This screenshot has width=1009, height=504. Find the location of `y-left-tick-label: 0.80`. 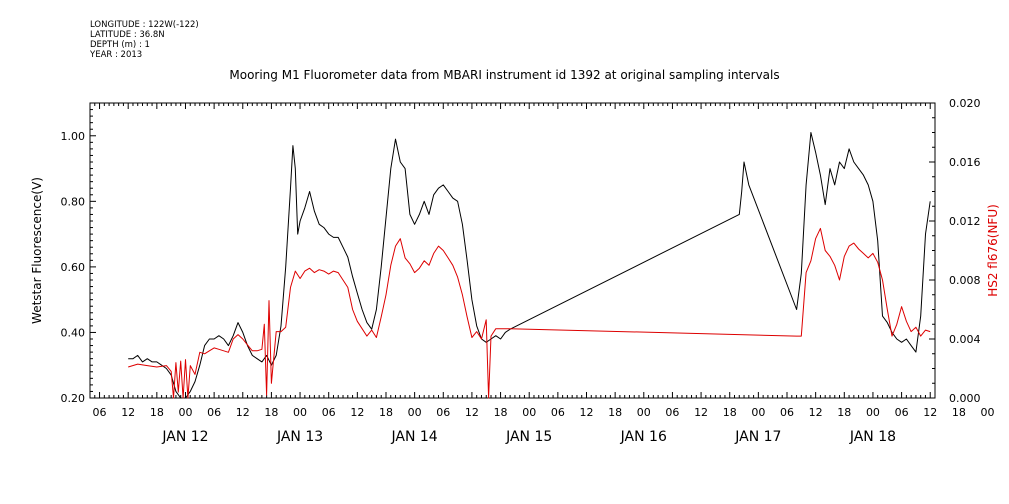

y-left-tick-label: 0.80 is located at coordinates (73, 201).